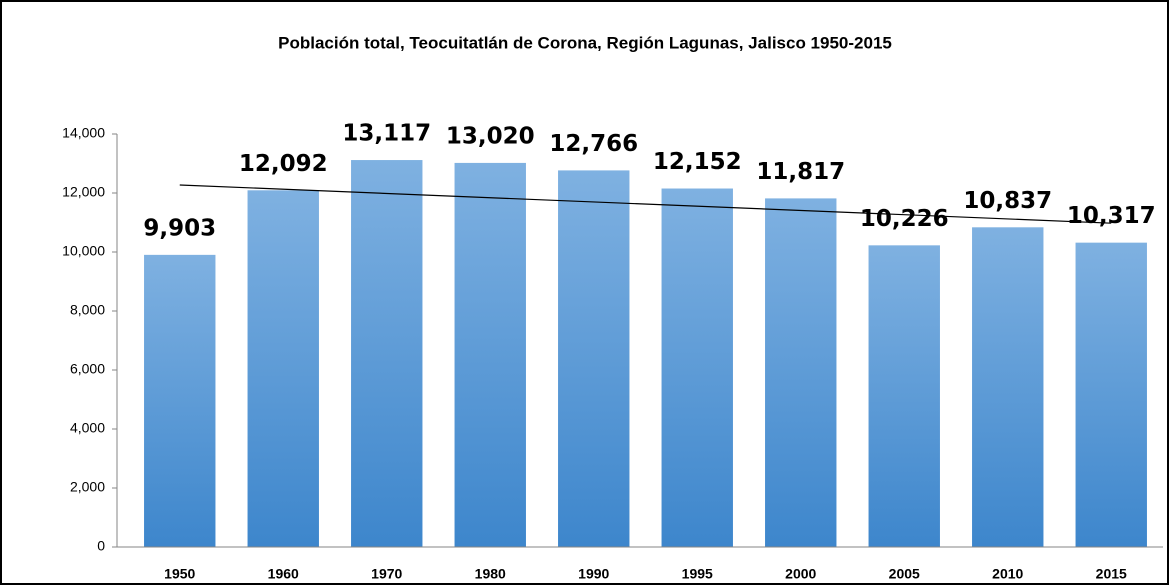  I want to click on data-label: 10,837, so click(1007, 201).